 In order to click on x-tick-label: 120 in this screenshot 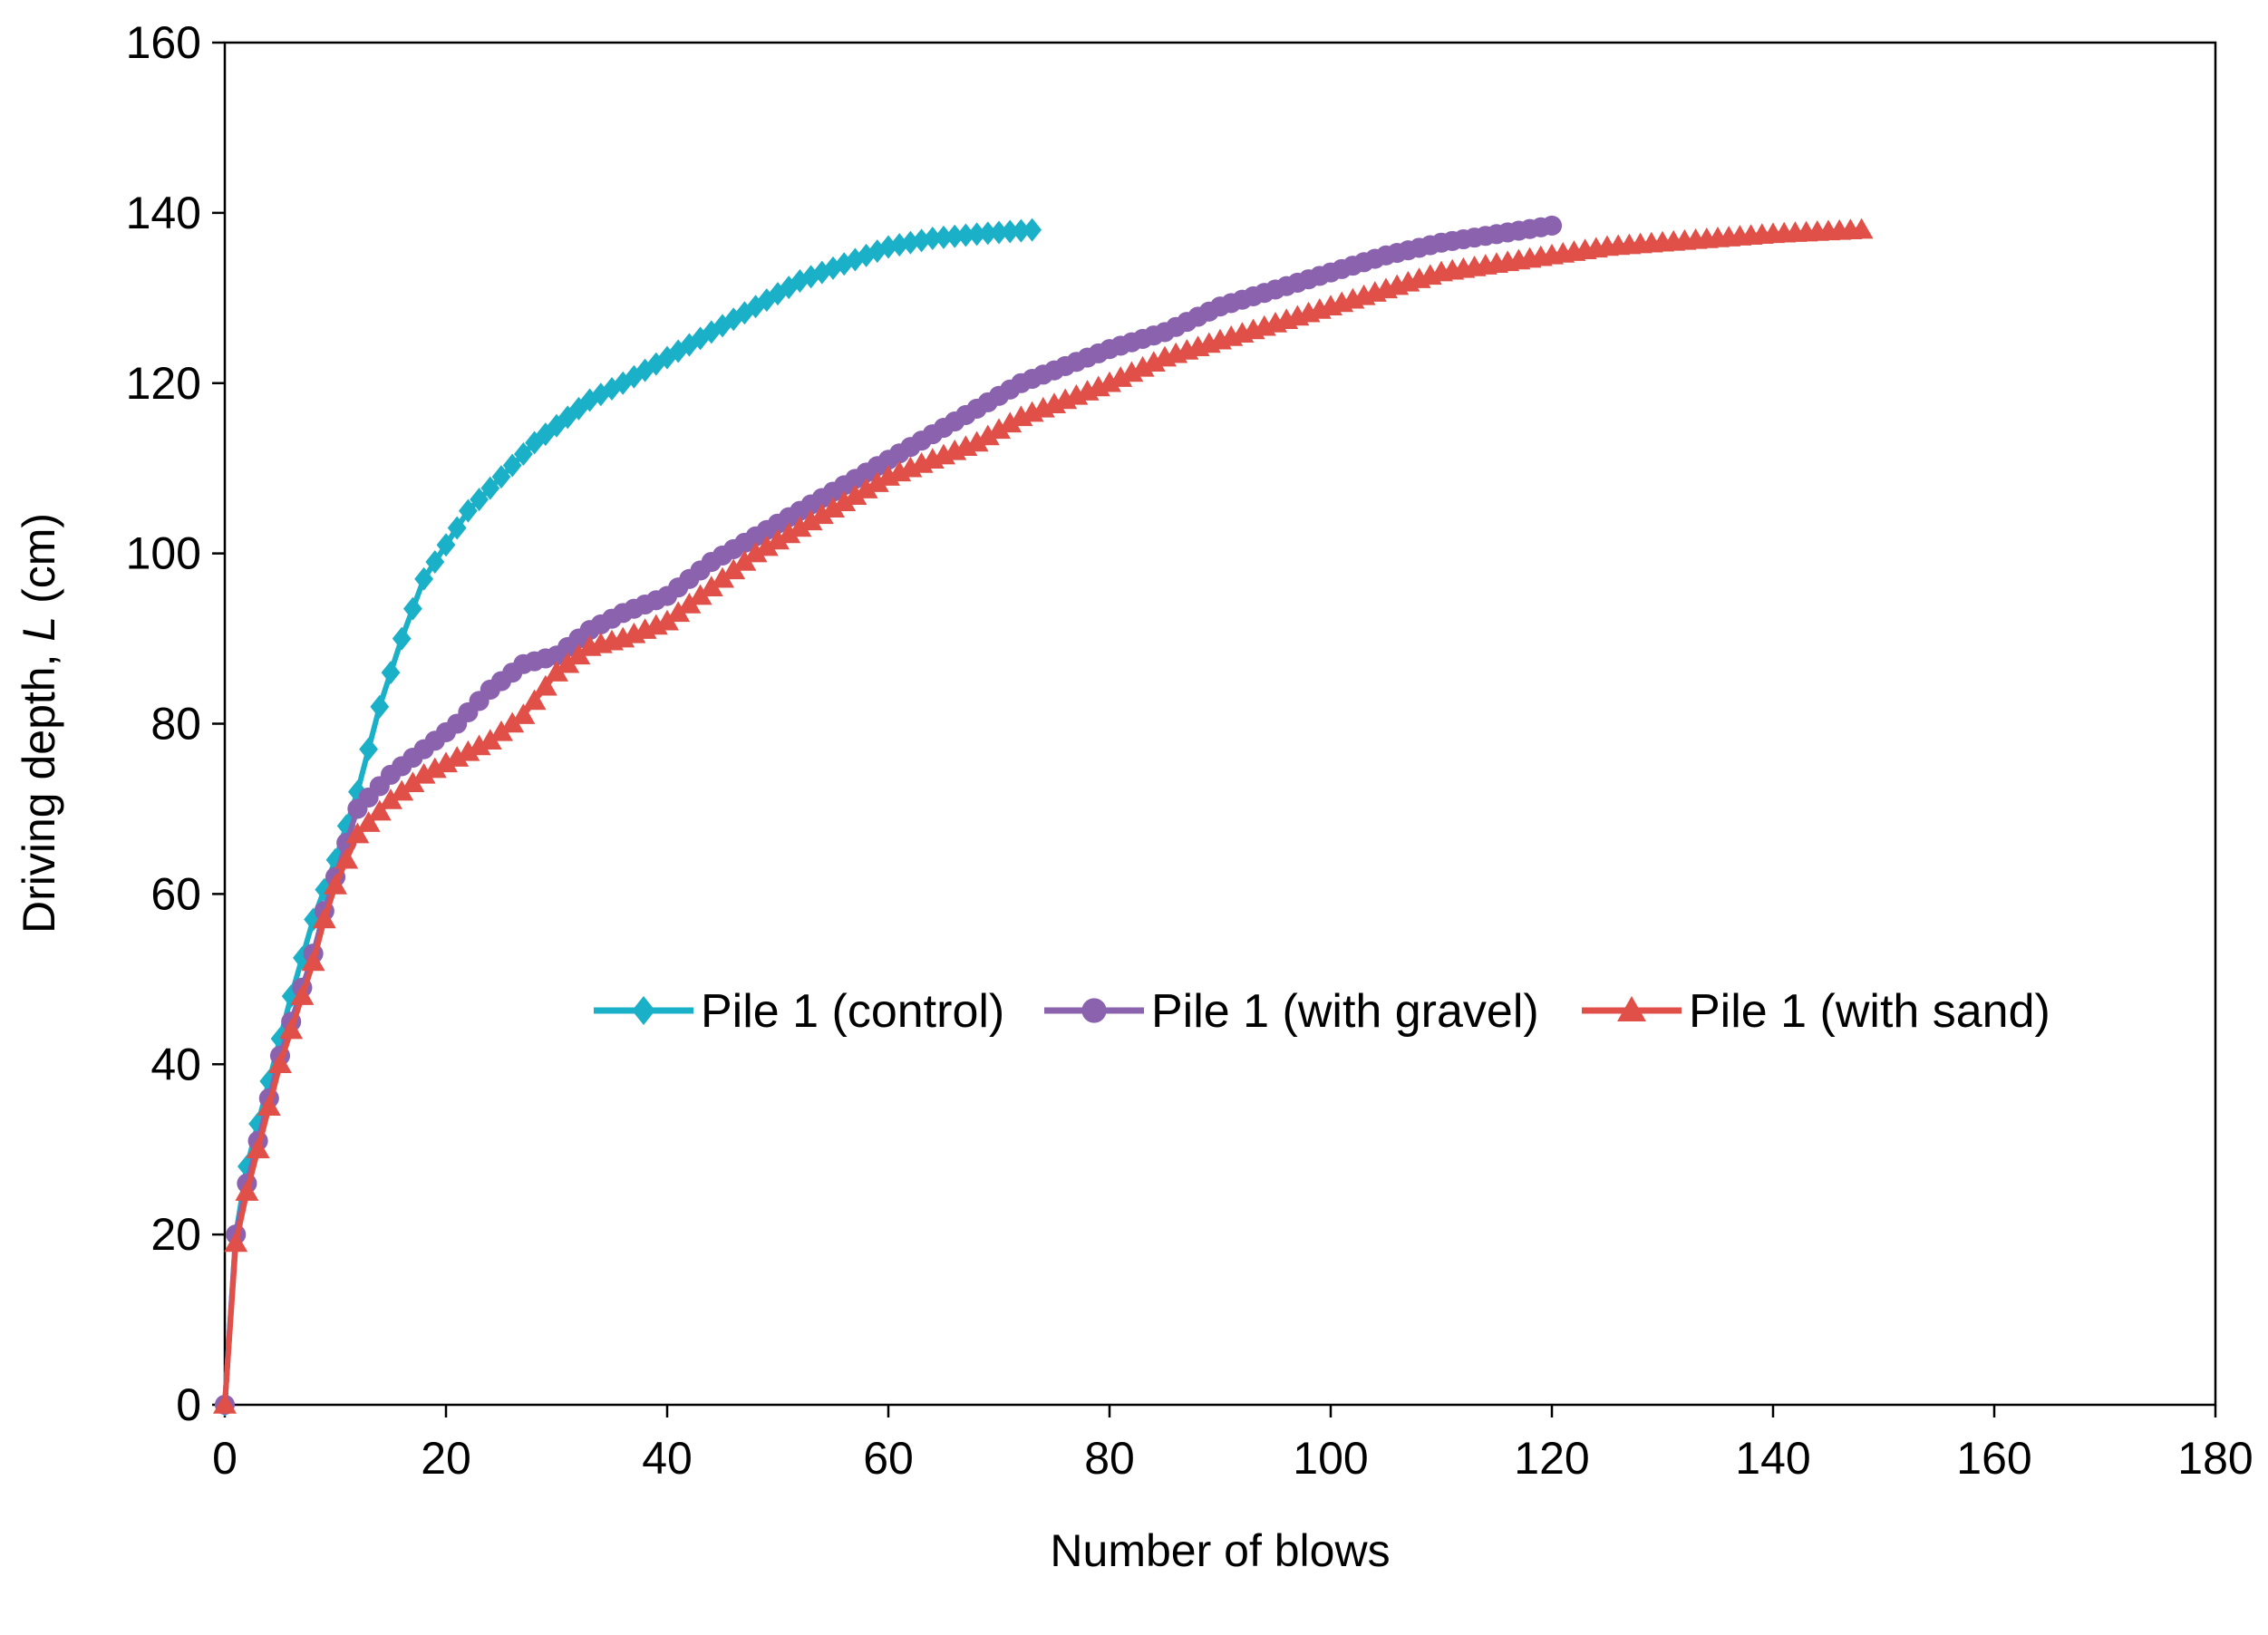, I will do `click(1551, 1458)`.